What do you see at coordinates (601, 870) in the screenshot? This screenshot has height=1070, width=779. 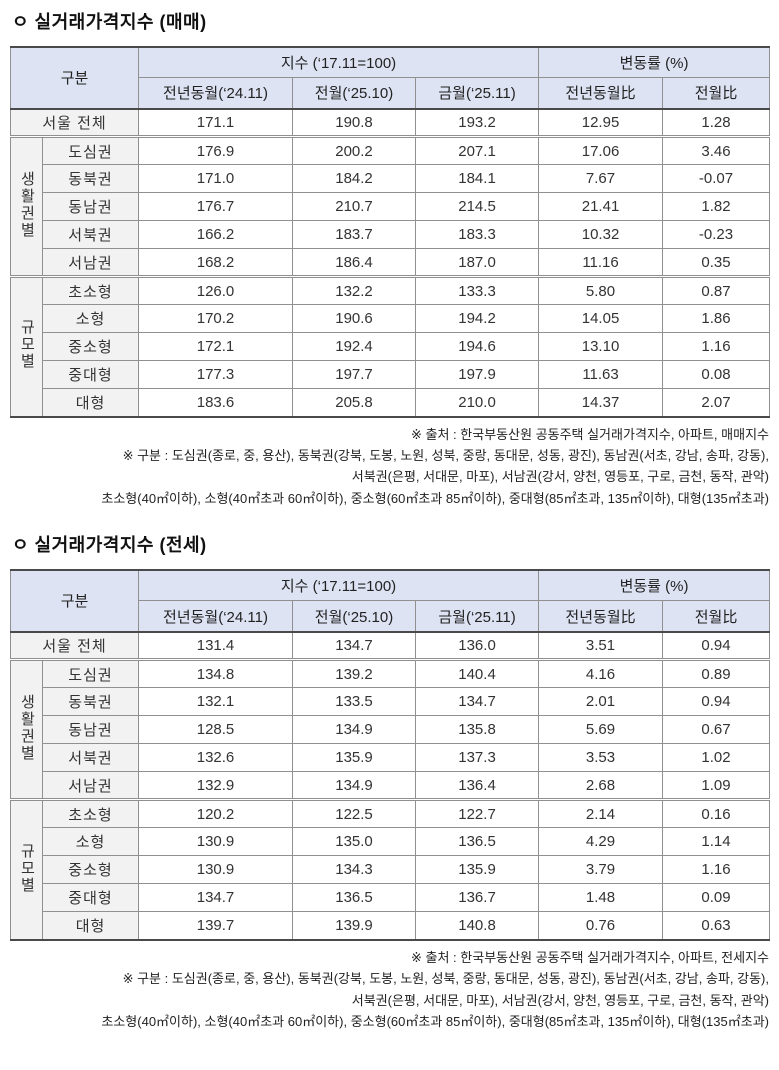 I see `value-cell: 3.79` at bounding box center [601, 870].